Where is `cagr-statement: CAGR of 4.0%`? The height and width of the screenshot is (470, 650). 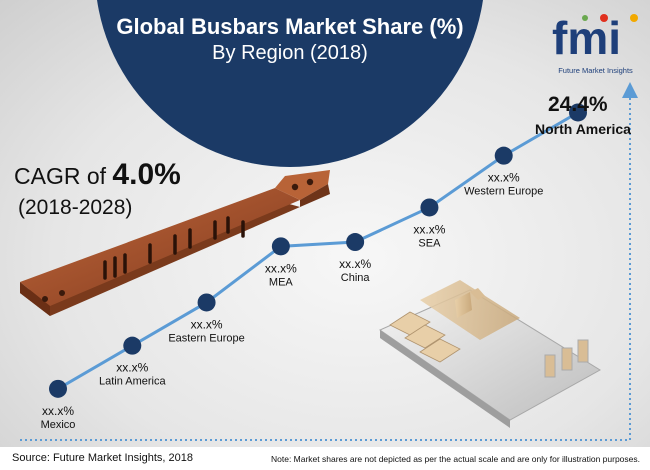 cagr-statement: CAGR of 4.0% is located at coordinates (97, 175).